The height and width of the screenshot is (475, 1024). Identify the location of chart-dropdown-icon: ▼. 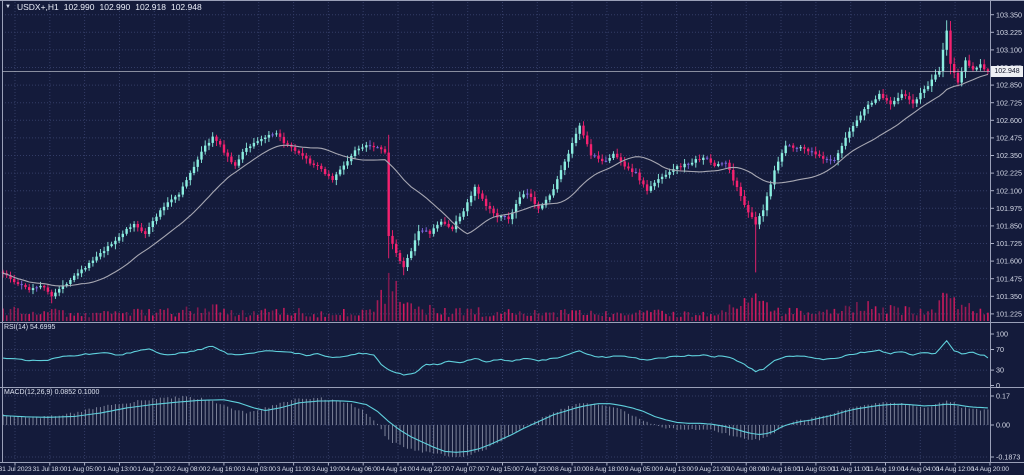
(8, 7).